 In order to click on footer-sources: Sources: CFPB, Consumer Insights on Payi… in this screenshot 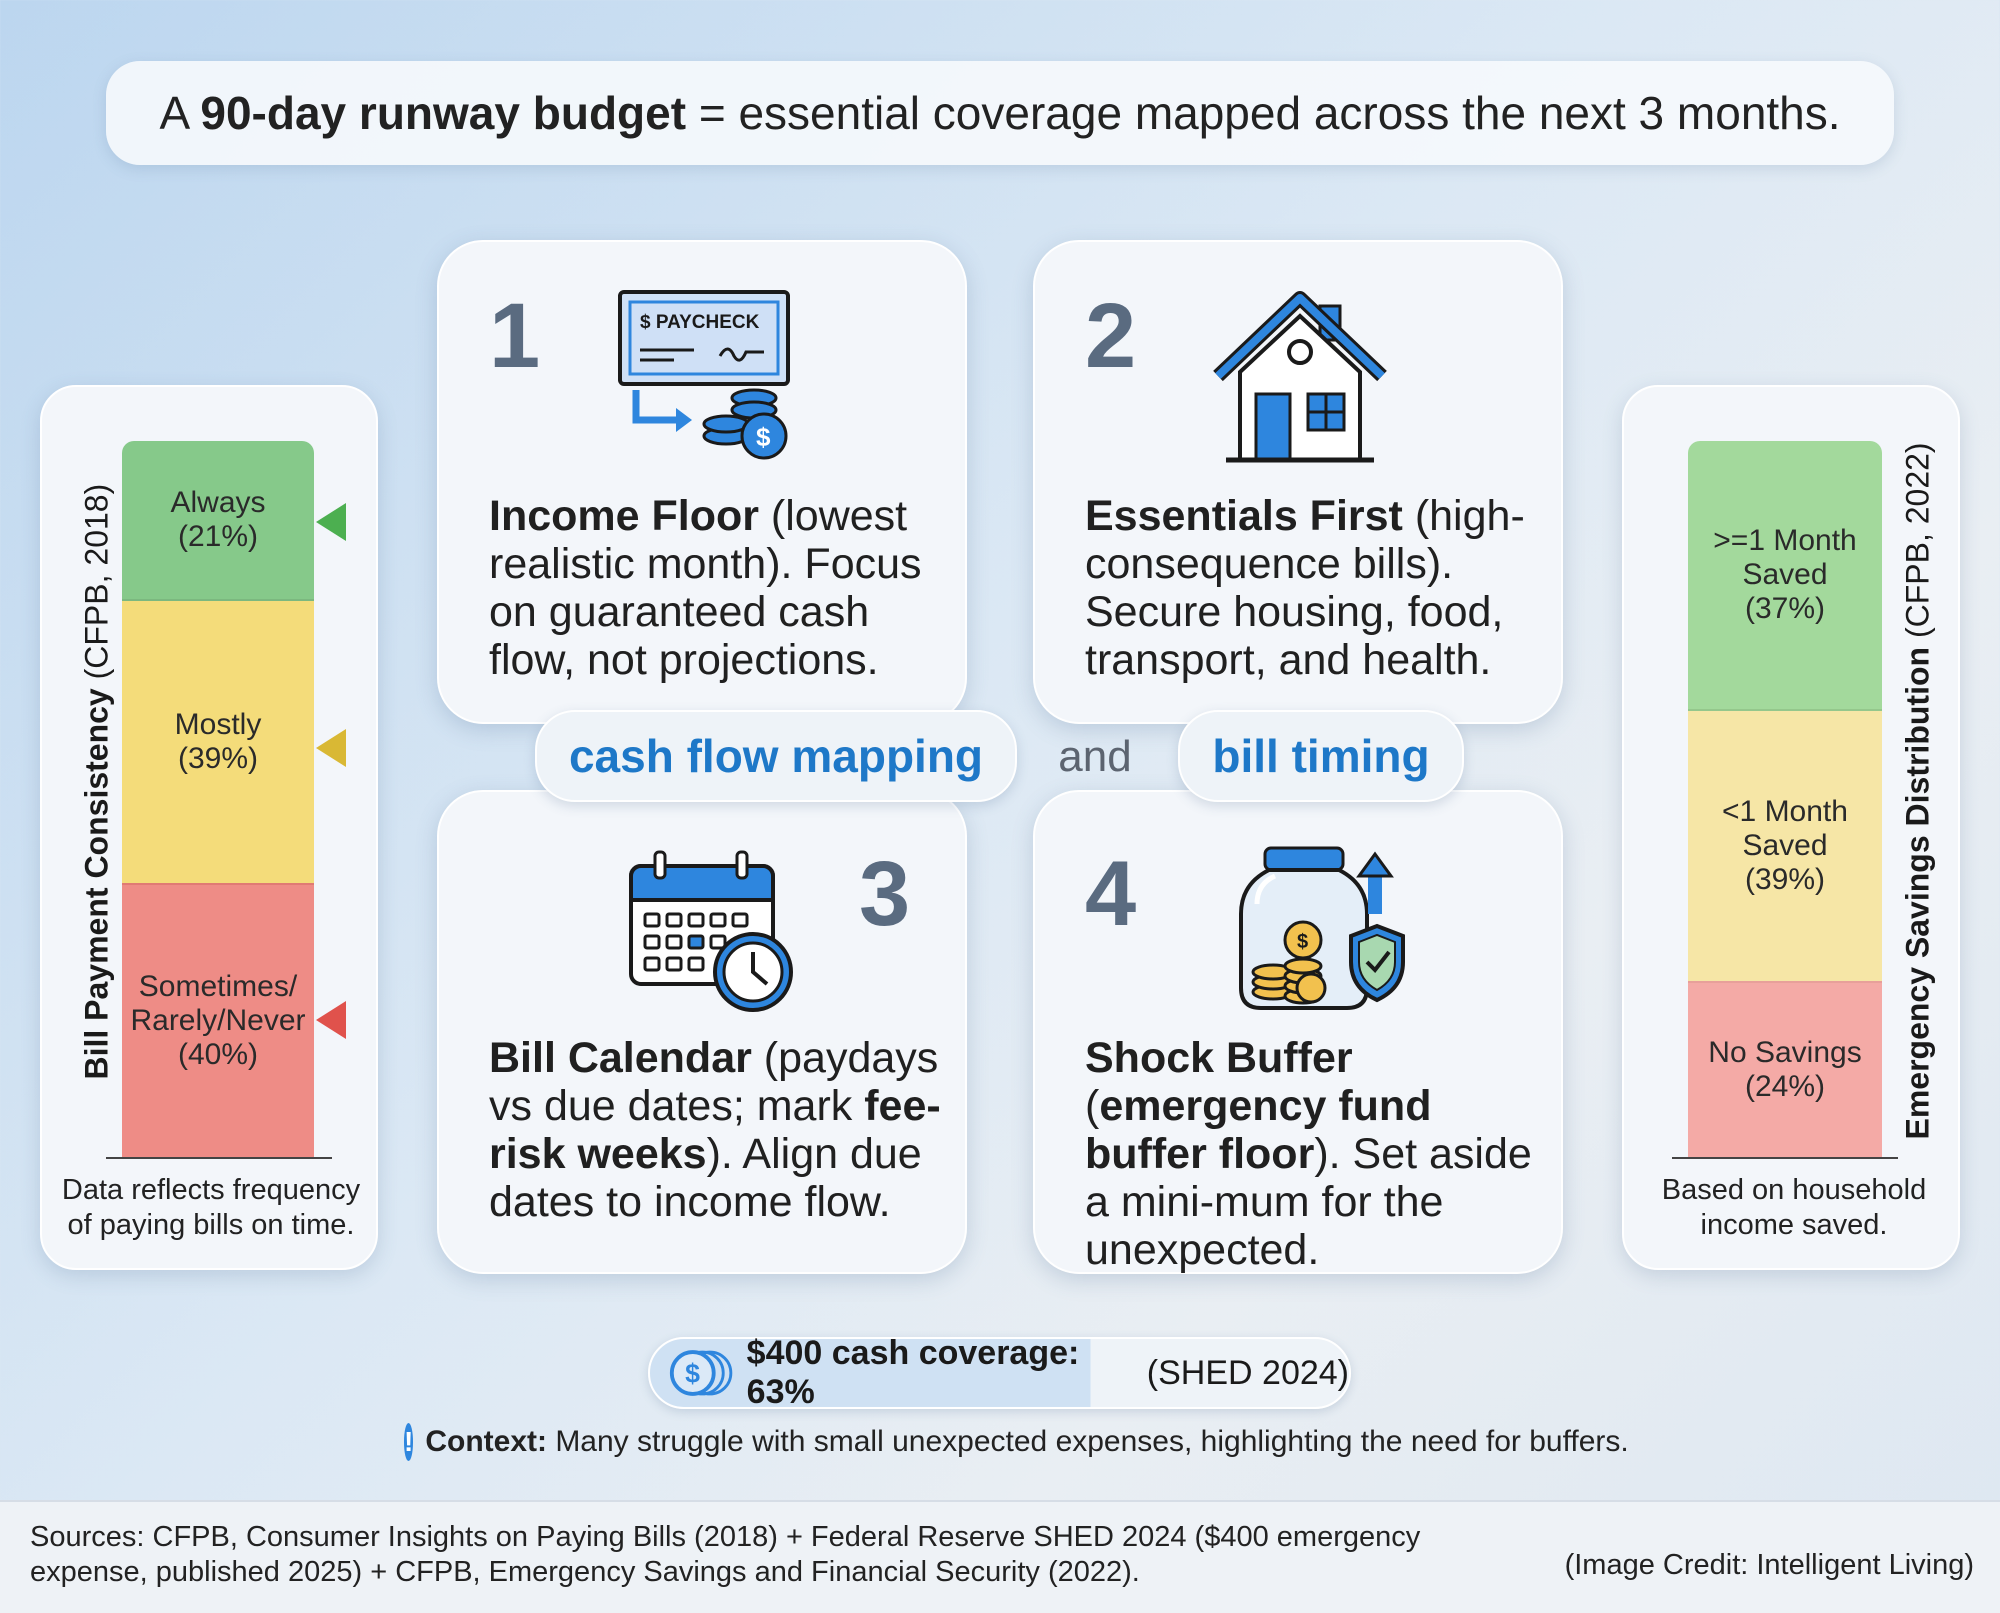, I will do `click(725, 1554)`.